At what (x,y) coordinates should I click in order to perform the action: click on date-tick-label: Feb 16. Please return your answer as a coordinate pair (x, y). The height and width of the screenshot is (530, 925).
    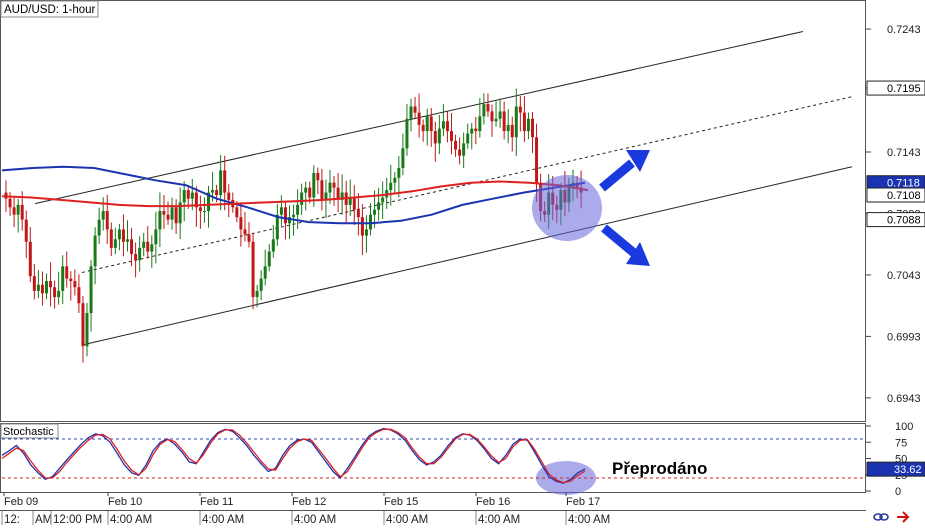
    Looking at the image, I should click on (493, 502).